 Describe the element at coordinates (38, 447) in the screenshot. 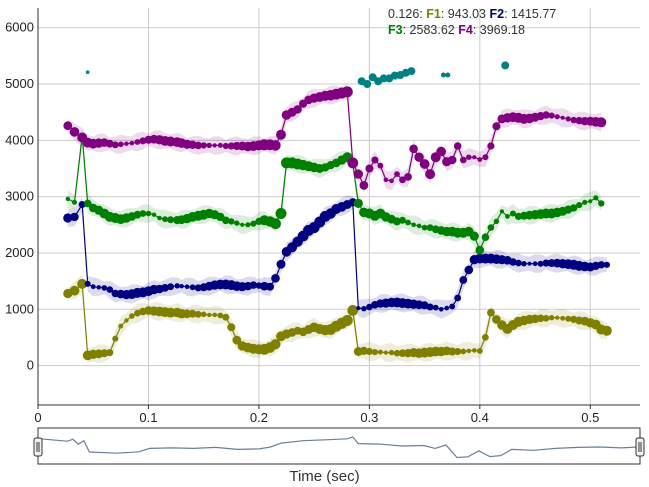

I see `range-handle-left` at that location.